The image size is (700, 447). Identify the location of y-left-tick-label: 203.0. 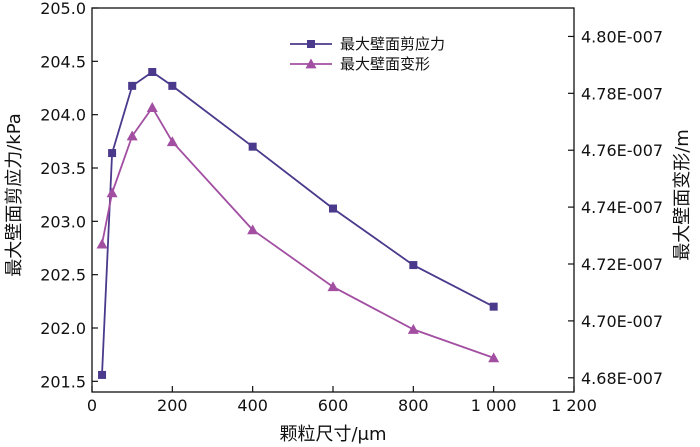
(63, 221).